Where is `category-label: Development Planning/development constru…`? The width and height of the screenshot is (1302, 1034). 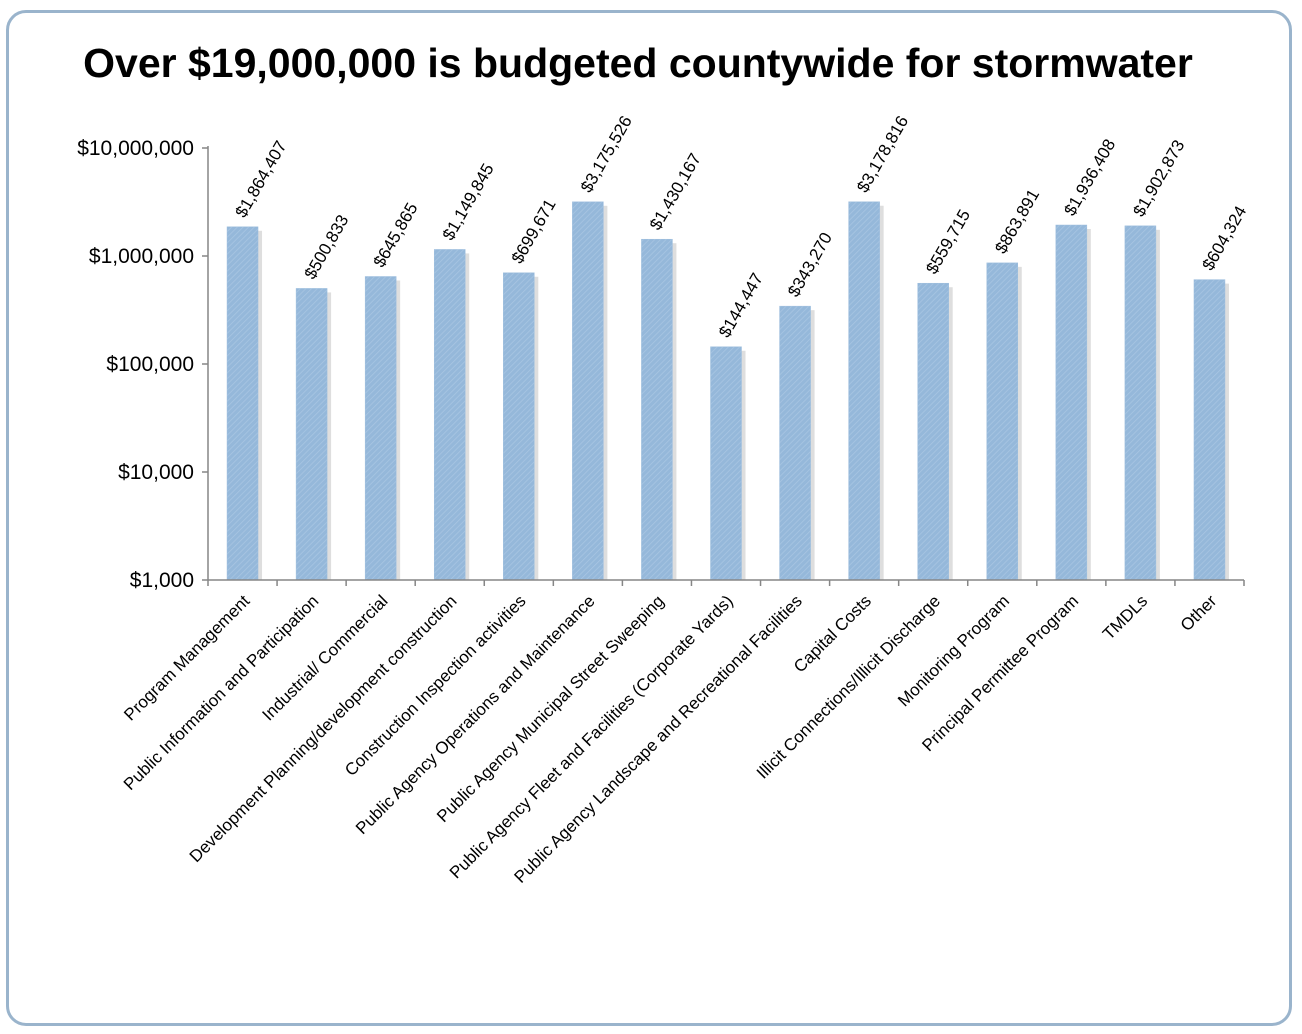 category-label: Development Planning/development constru… is located at coordinates (323, 728).